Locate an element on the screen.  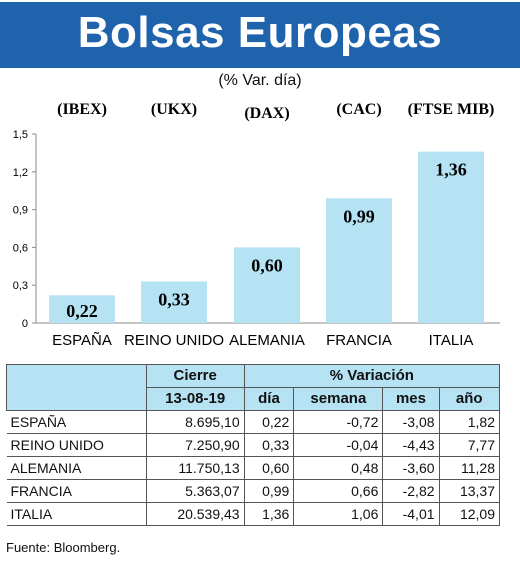
data-label: 0,22 is located at coordinates (82, 311).